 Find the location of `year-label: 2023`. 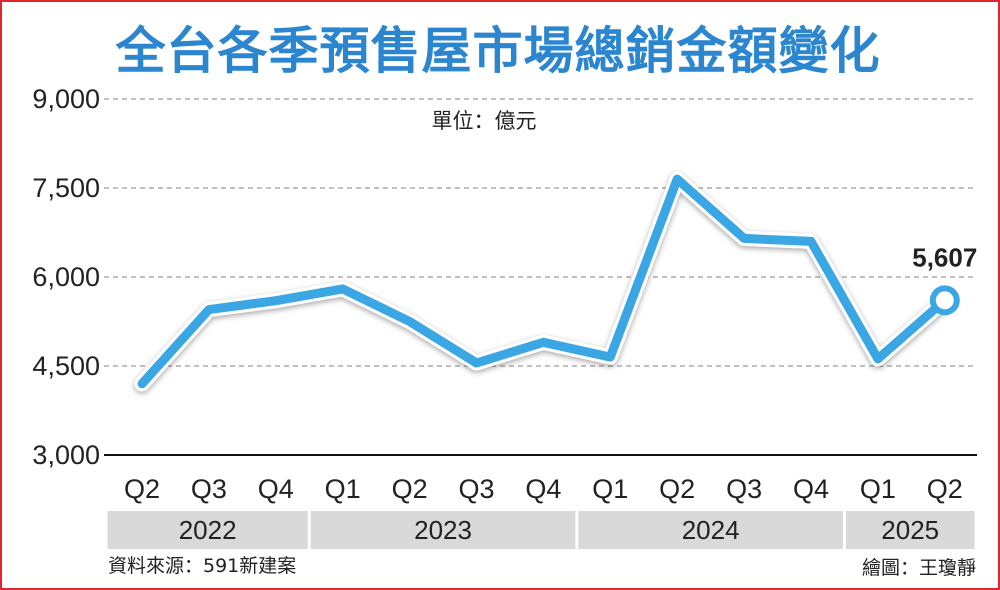

year-label: 2023 is located at coordinates (443, 530).